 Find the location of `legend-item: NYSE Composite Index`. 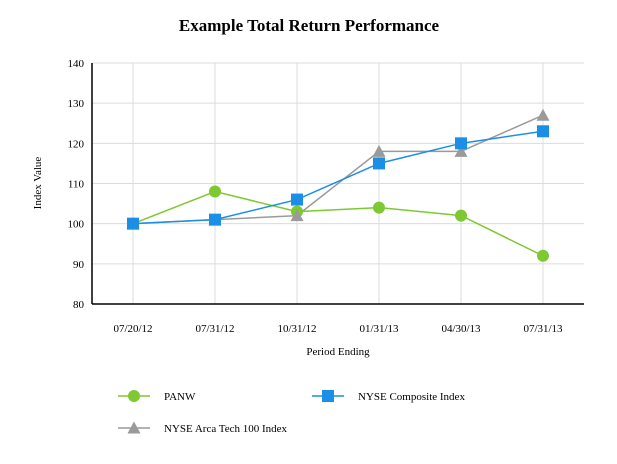

legend-item: NYSE Composite Index is located at coordinates (388, 396).